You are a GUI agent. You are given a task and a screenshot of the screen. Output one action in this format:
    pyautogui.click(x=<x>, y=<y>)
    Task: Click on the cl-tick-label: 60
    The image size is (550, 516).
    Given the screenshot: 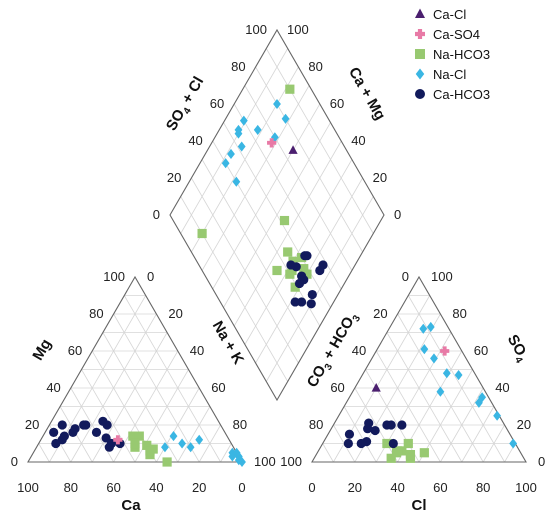 What is the action you would take?
    pyautogui.click(x=440, y=487)
    